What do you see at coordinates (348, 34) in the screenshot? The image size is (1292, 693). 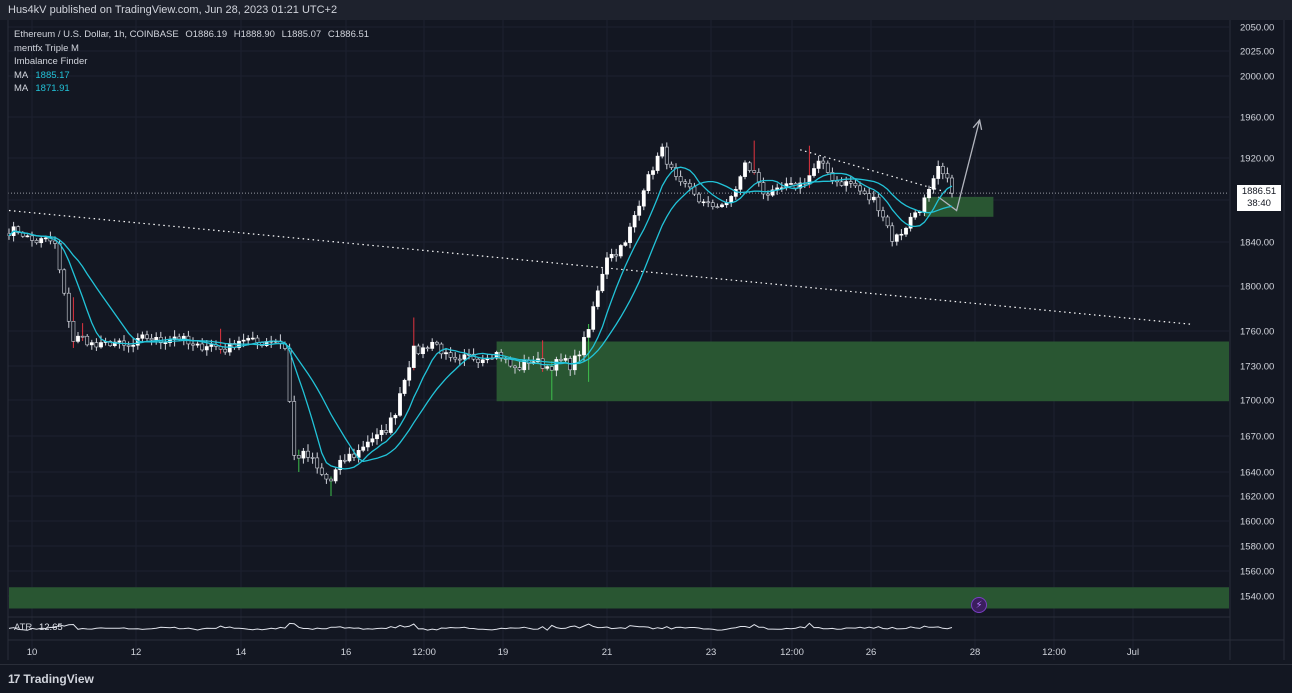 I see `ohlc-close: C1886.51` at bounding box center [348, 34].